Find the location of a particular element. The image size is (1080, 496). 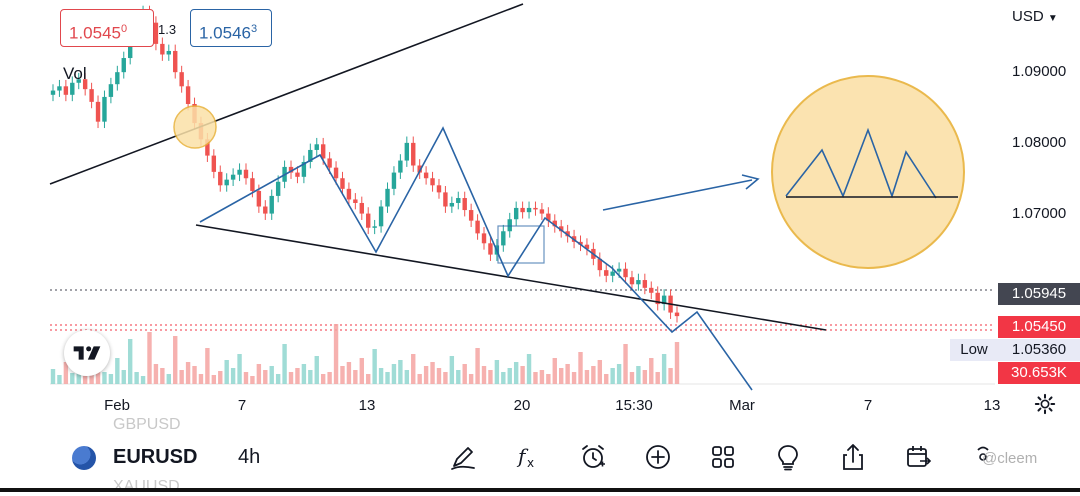

y-tick-label: 1.09000 is located at coordinates (1039, 71).